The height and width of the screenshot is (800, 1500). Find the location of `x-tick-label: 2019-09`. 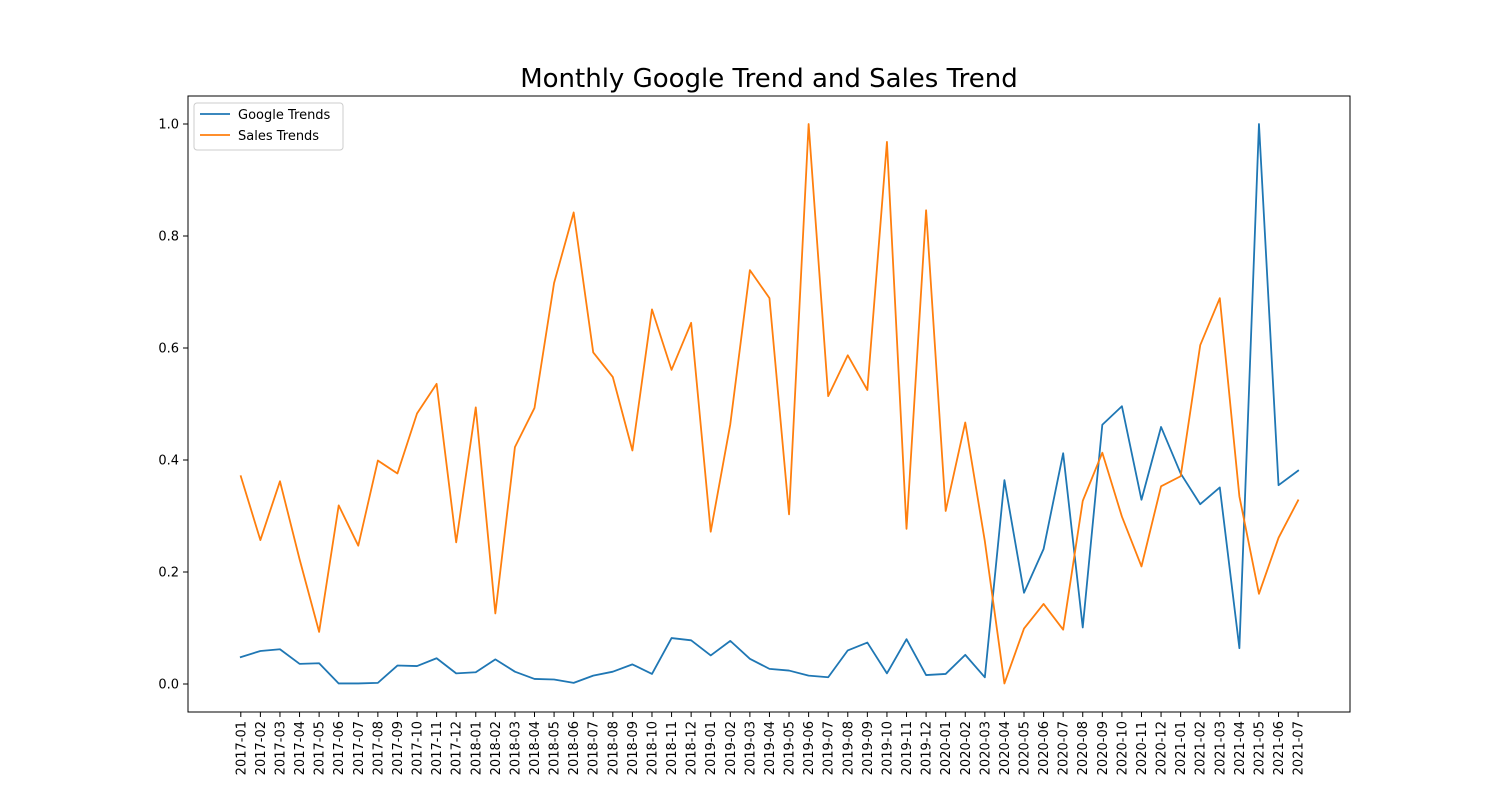

x-tick-label: 2019-09 is located at coordinates (868, 748).